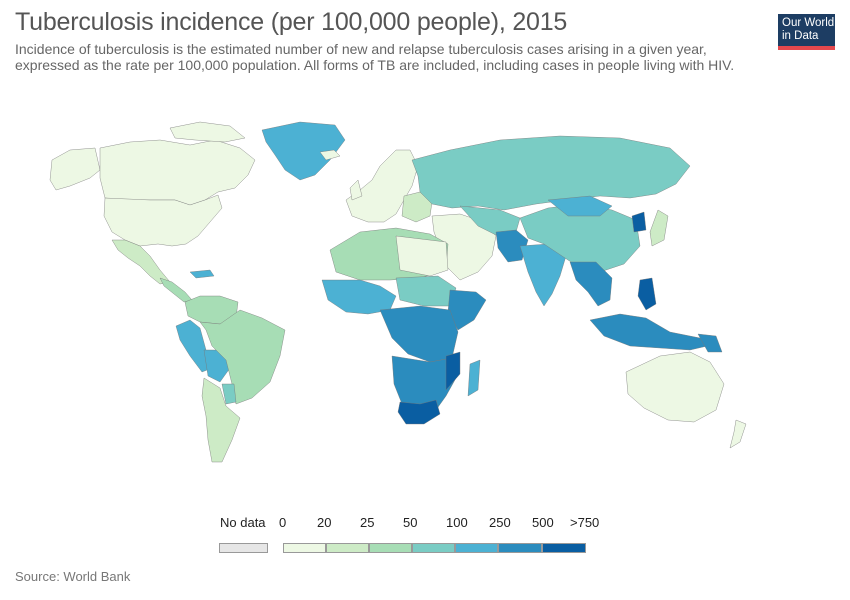  Describe the element at coordinates (710, 343) in the screenshot. I see `region-papua-new-guinea` at that location.